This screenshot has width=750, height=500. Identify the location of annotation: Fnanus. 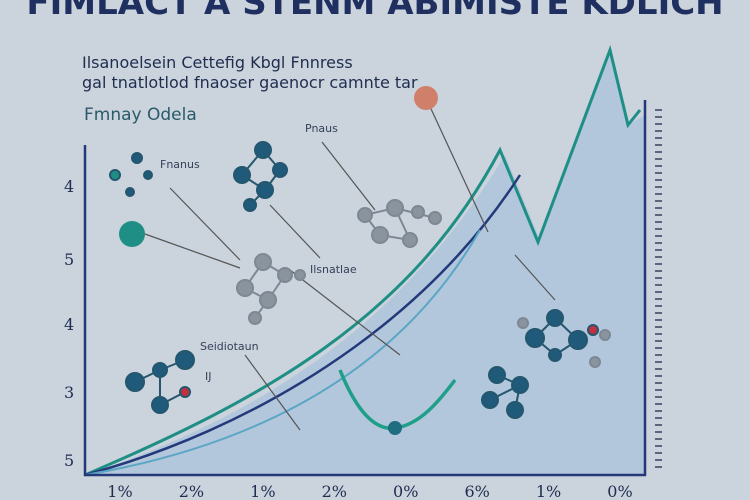
(180, 164).